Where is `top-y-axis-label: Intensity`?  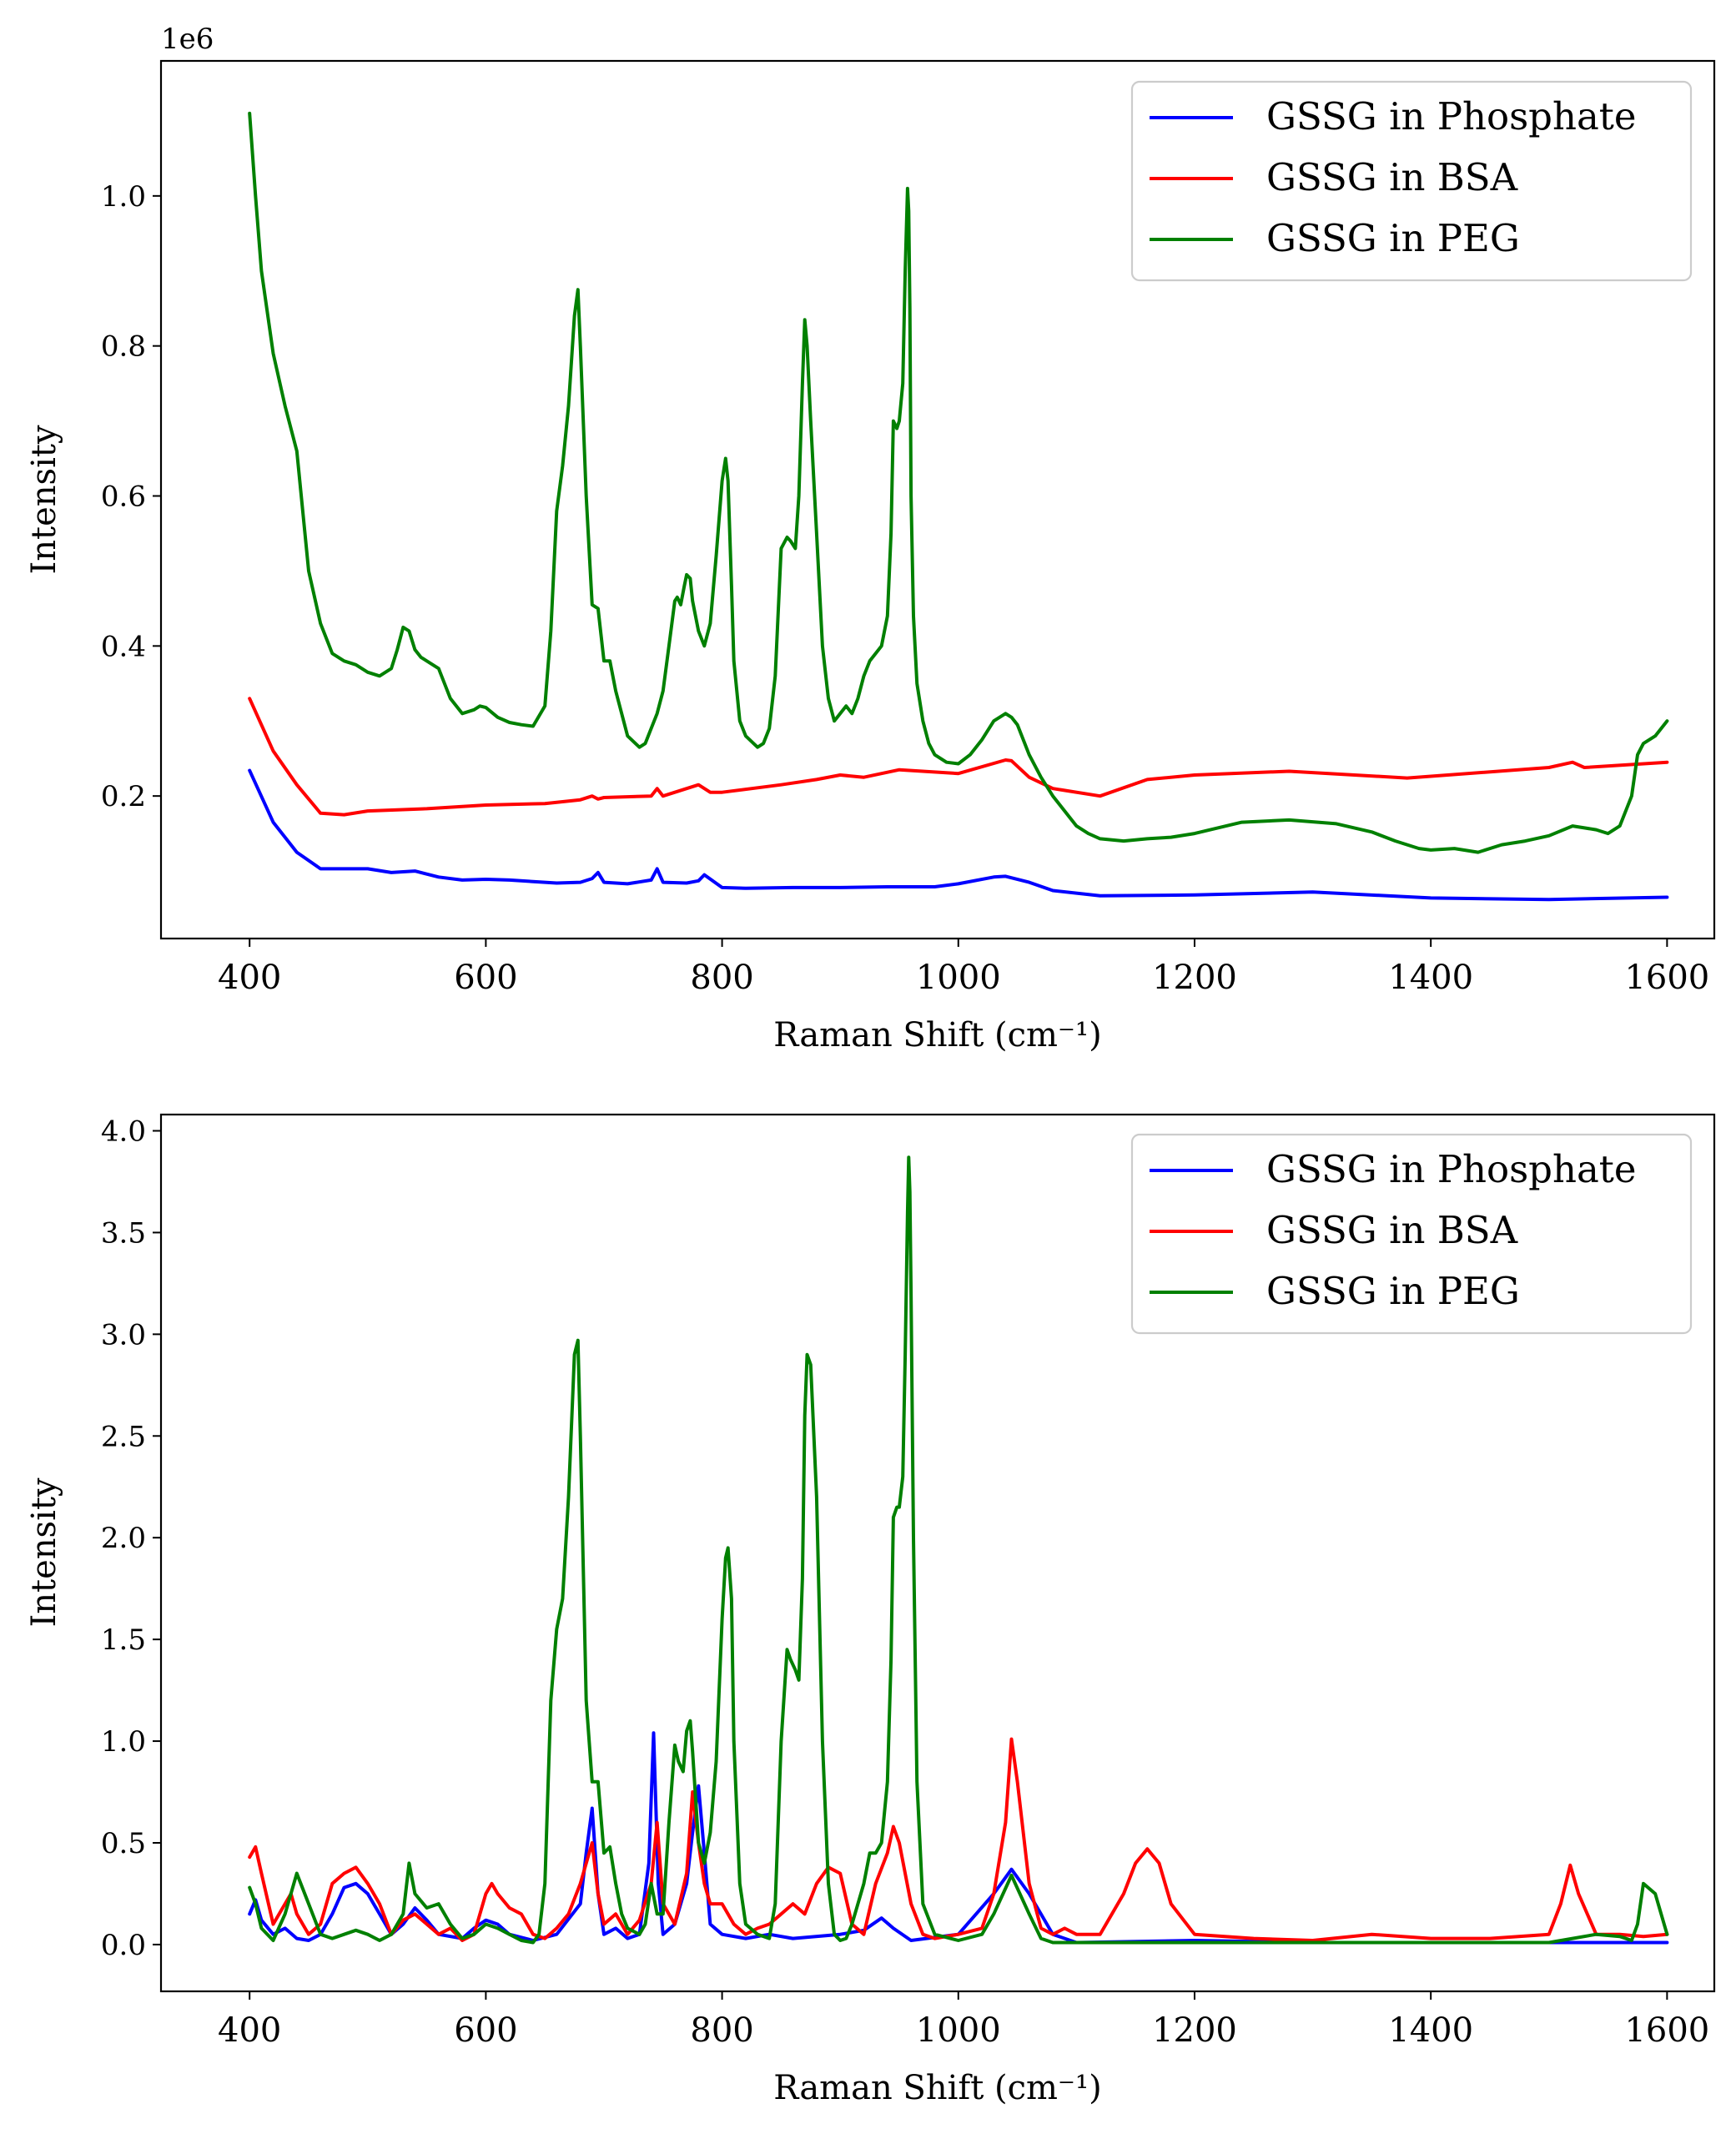
top-y-axis-label: Intensity is located at coordinates (44, 499).